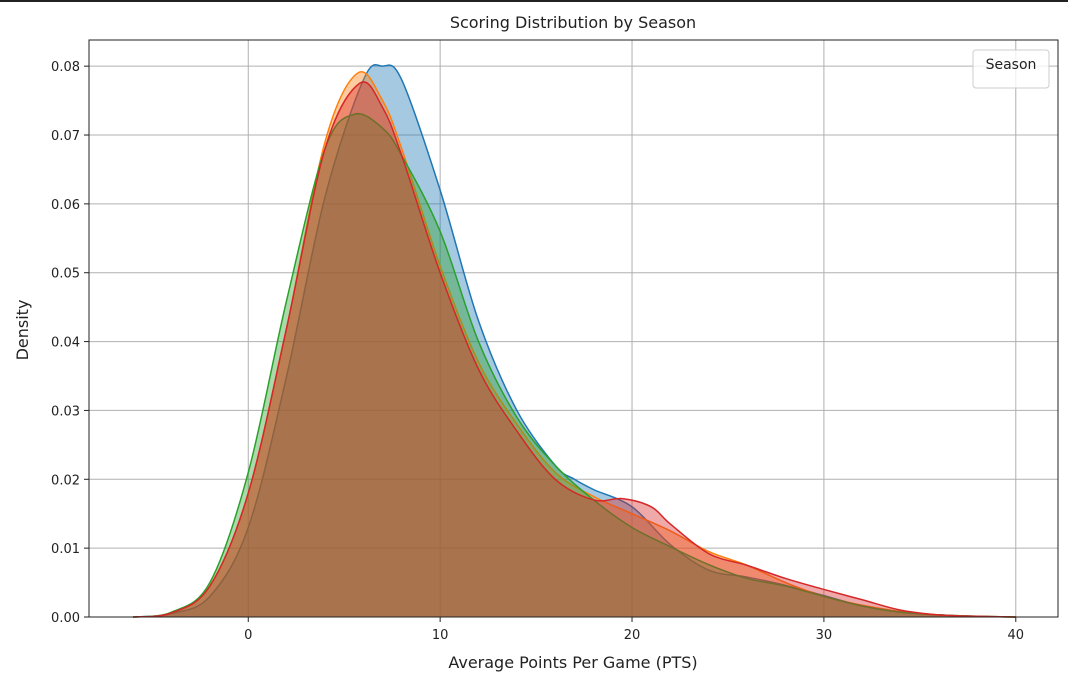 The image size is (1068, 681). I want to click on legend-box, so click(1011, 69).